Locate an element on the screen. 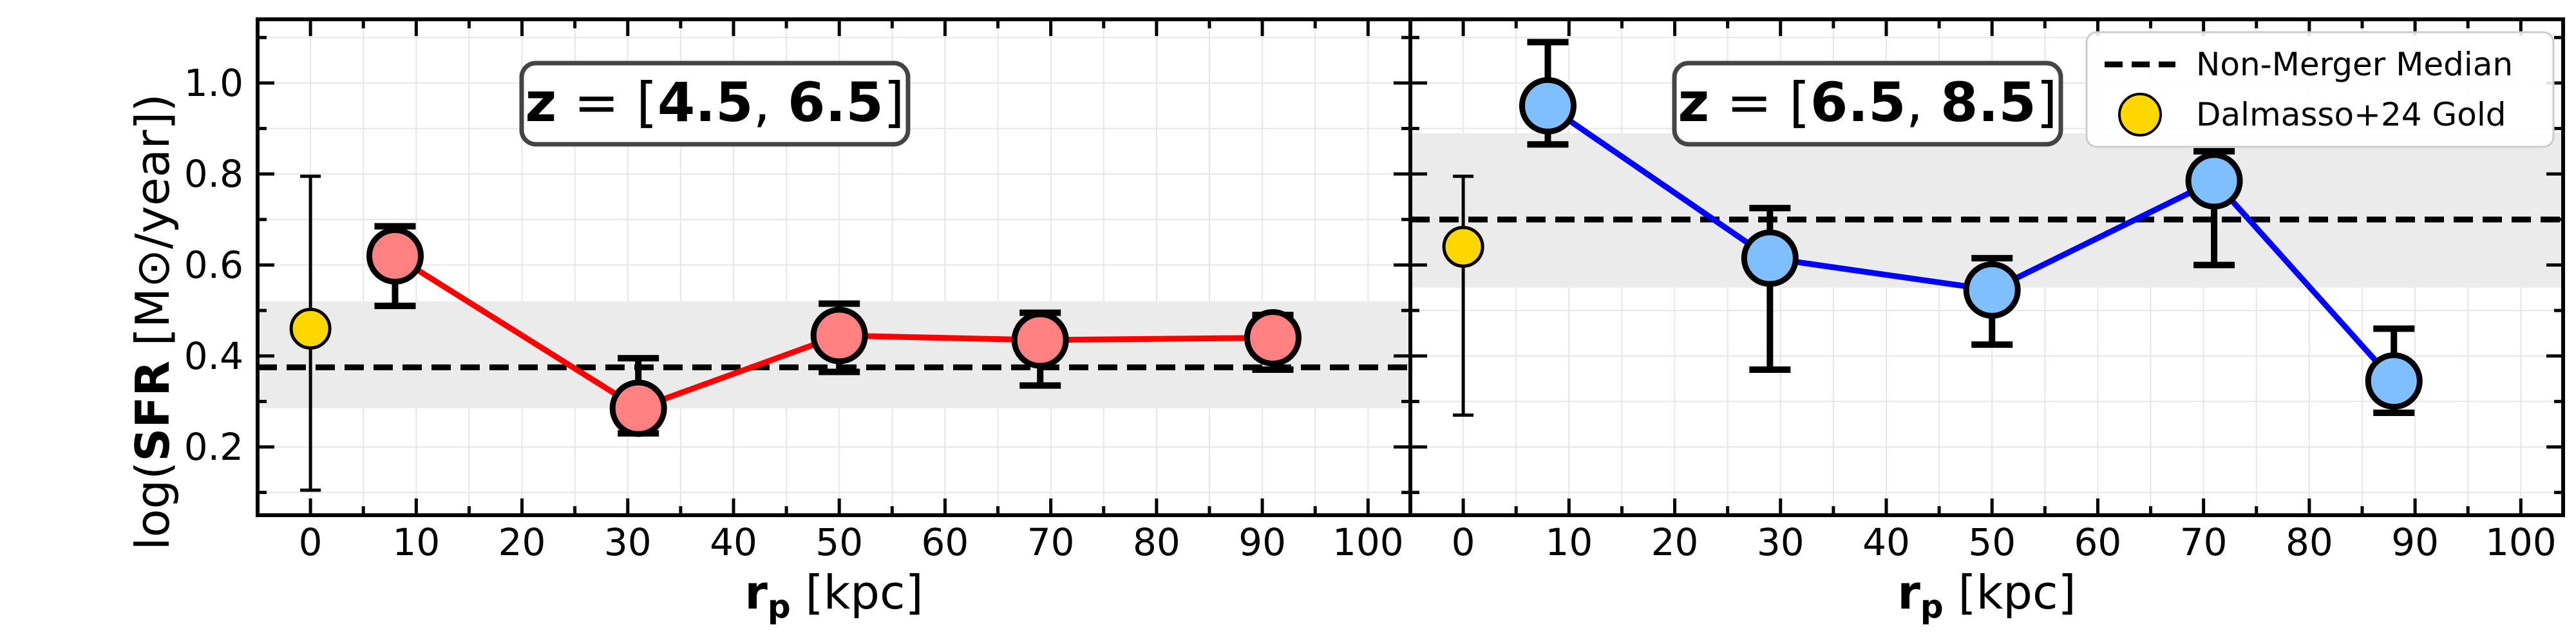  y-tick-label: 1.0 is located at coordinates (214, 83).